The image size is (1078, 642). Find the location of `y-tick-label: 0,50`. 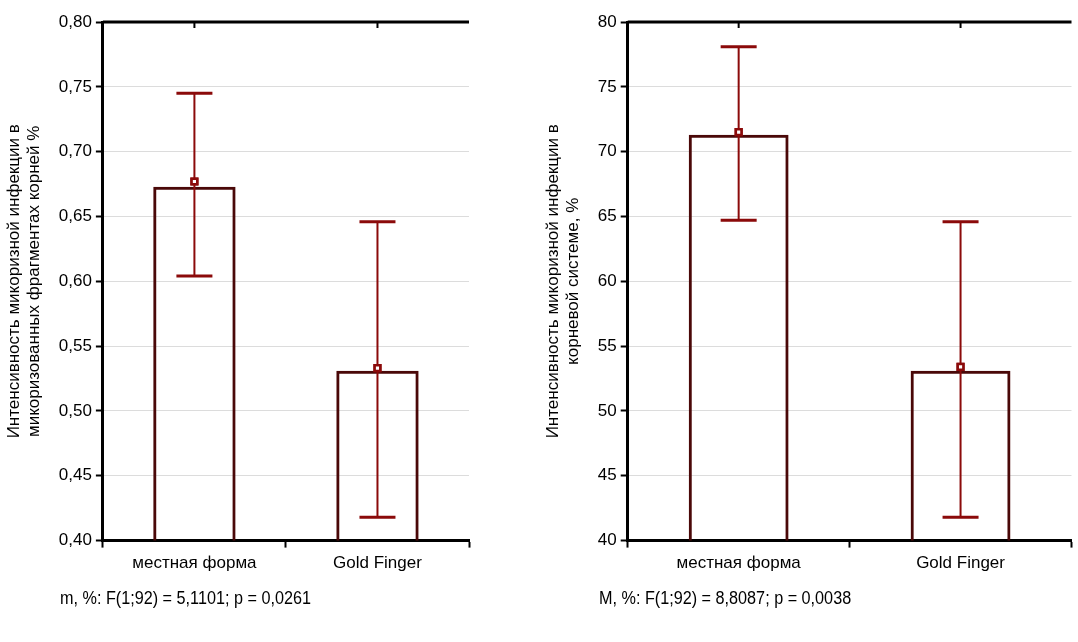

y-tick-label: 0,50 is located at coordinates (75, 410).